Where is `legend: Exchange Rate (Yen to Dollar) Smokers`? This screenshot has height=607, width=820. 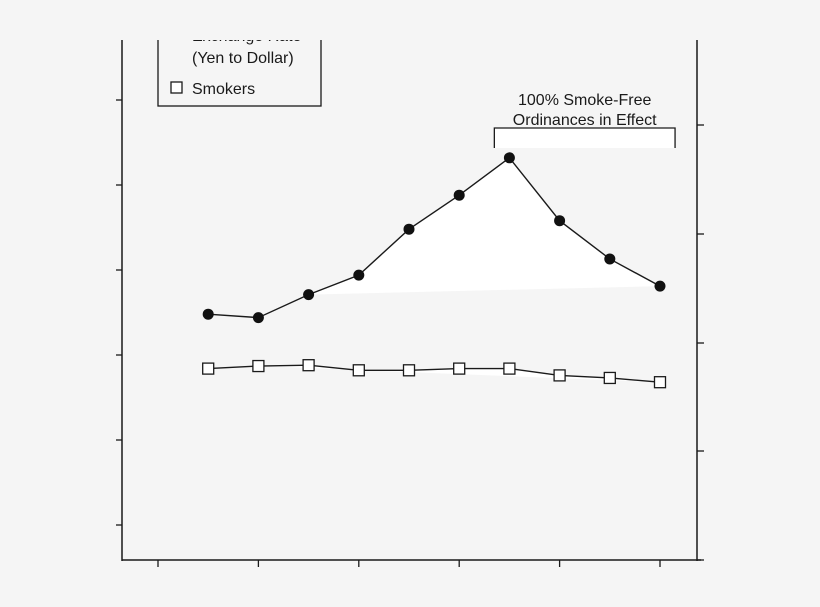 legend: Exchange Rate (Yen to Dollar) Smokers is located at coordinates (239, 67).